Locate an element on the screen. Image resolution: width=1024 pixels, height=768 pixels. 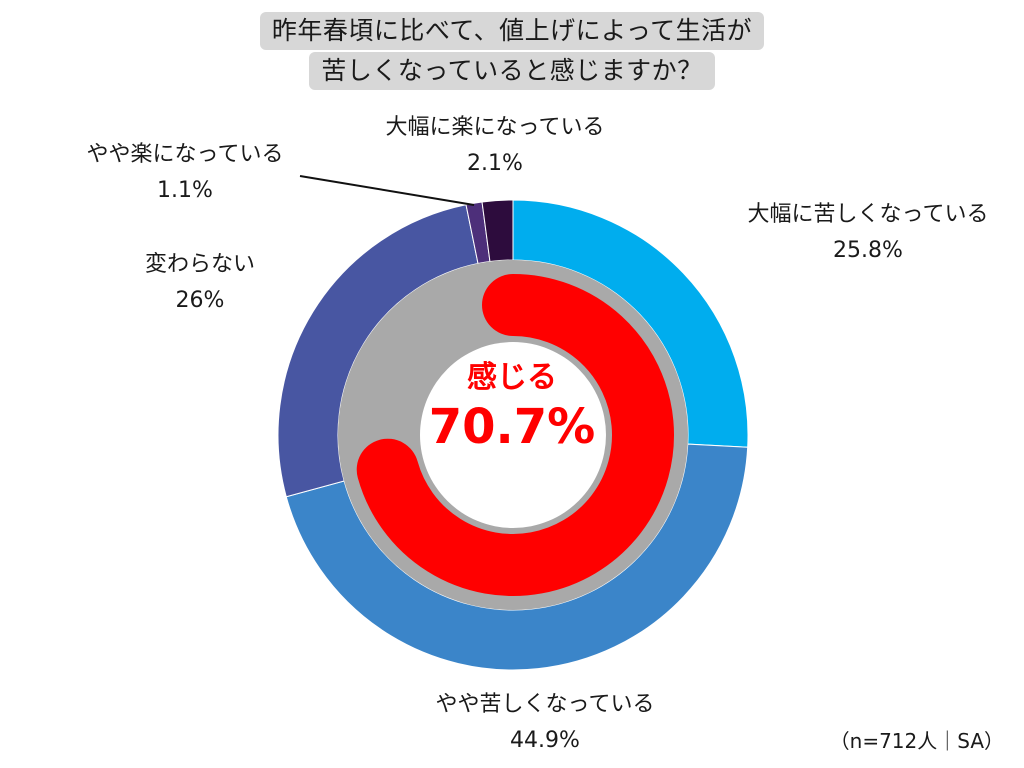
sample-note: （n=712人｜SA） is located at coordinates (916, 741).